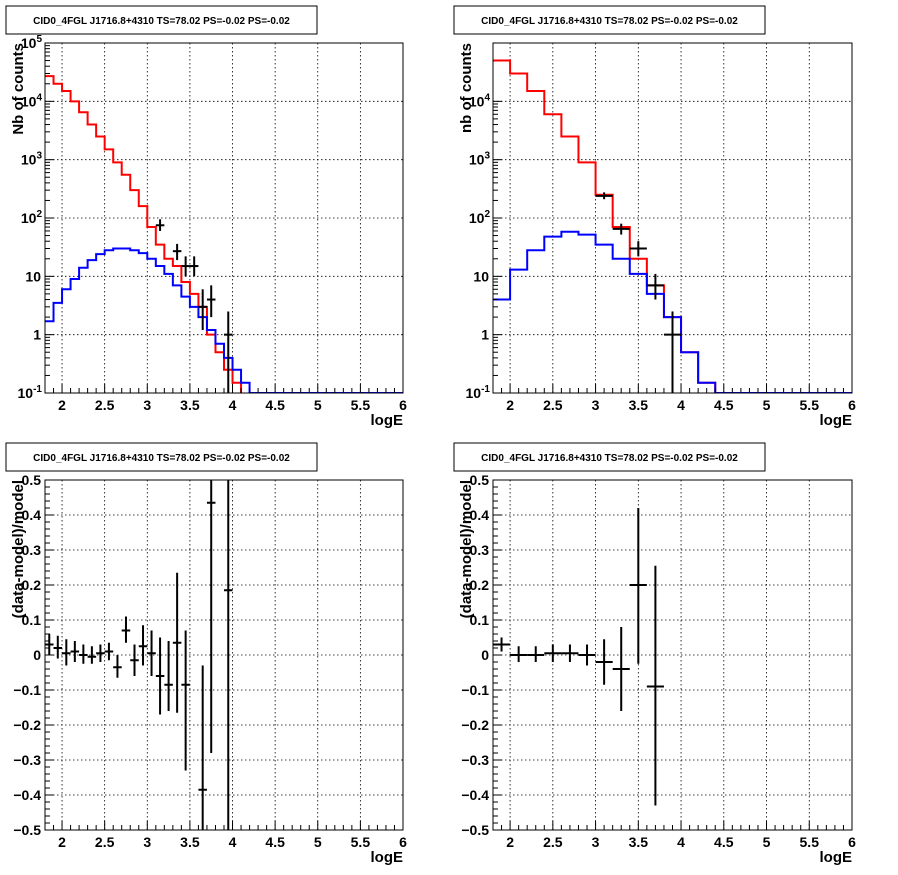 This screenshot has height=875, width=898. I want to click on y-axis-label: nb of counts, so click(466, 88).